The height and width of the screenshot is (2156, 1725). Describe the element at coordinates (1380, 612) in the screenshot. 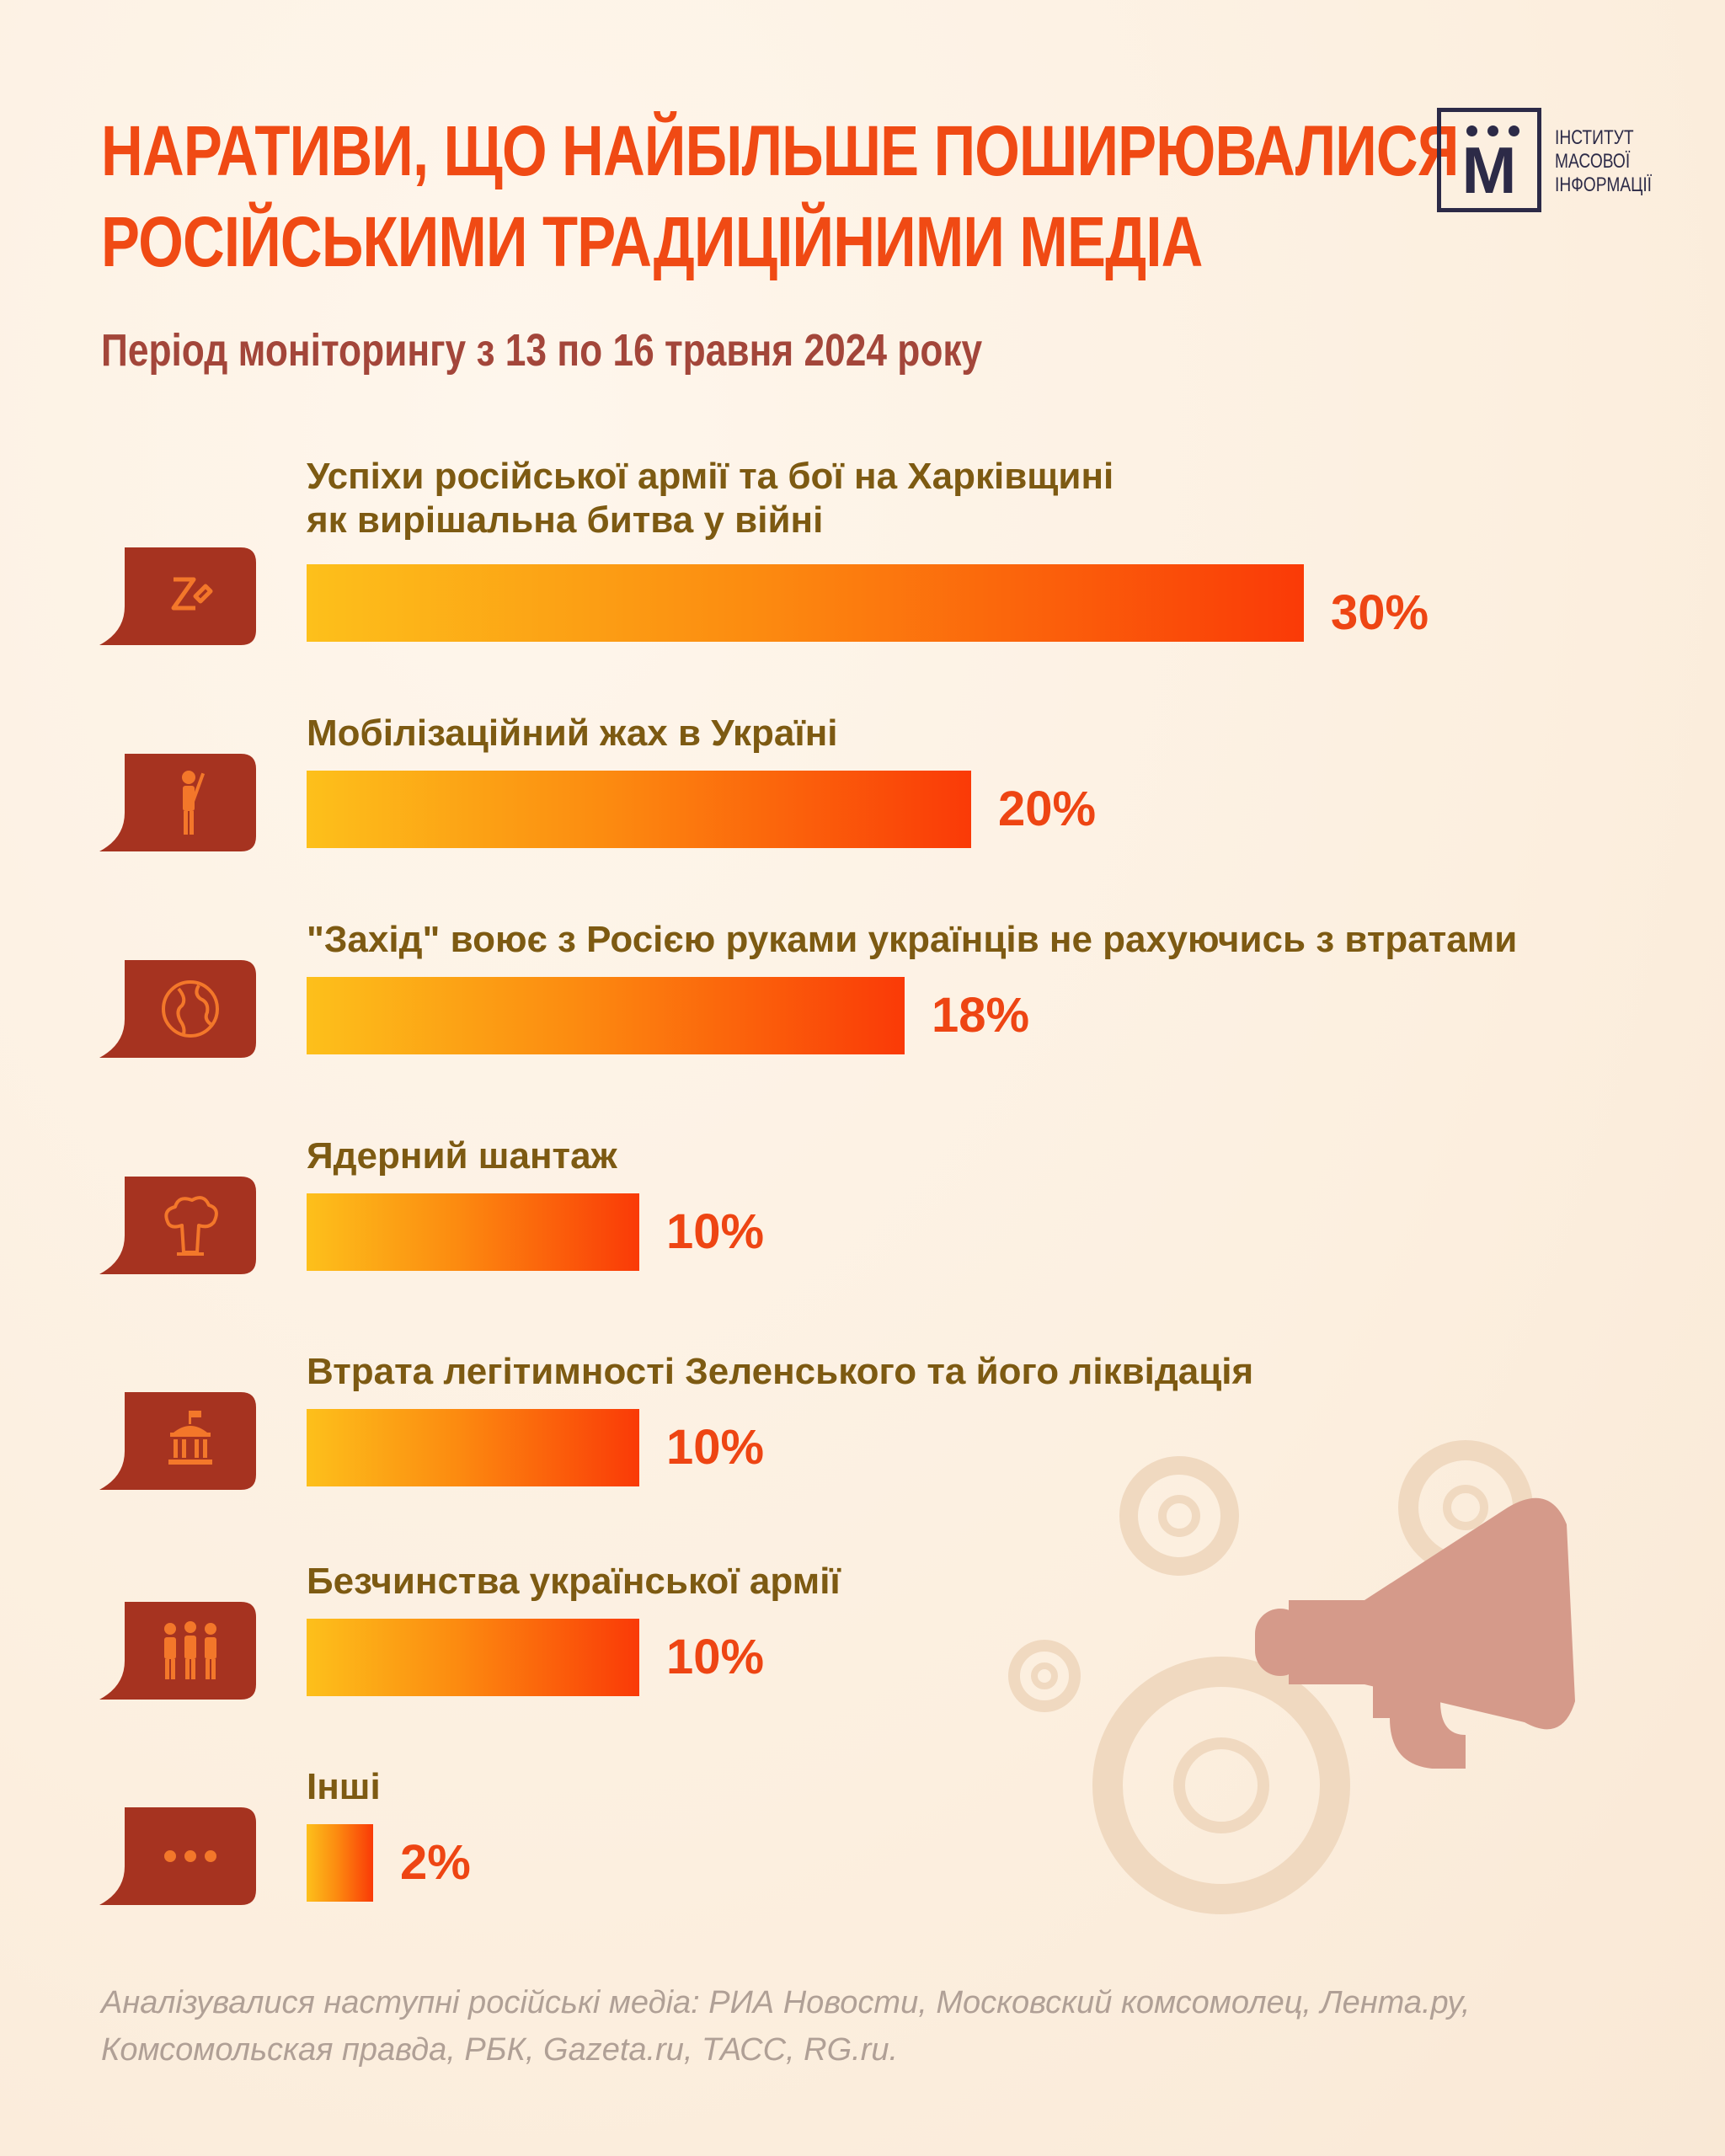

I see `value-label: 30%` at that location.